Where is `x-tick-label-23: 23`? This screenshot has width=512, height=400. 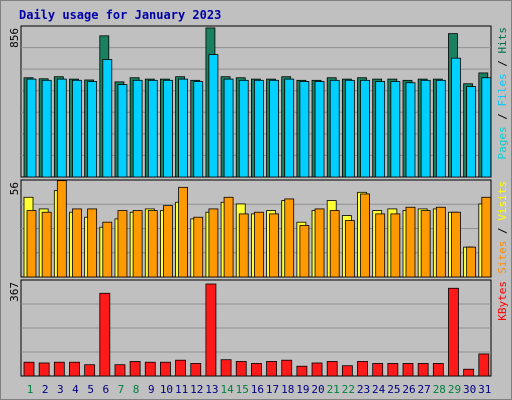
x-tick-label-23: 23 is located at coordinates (363, 389).